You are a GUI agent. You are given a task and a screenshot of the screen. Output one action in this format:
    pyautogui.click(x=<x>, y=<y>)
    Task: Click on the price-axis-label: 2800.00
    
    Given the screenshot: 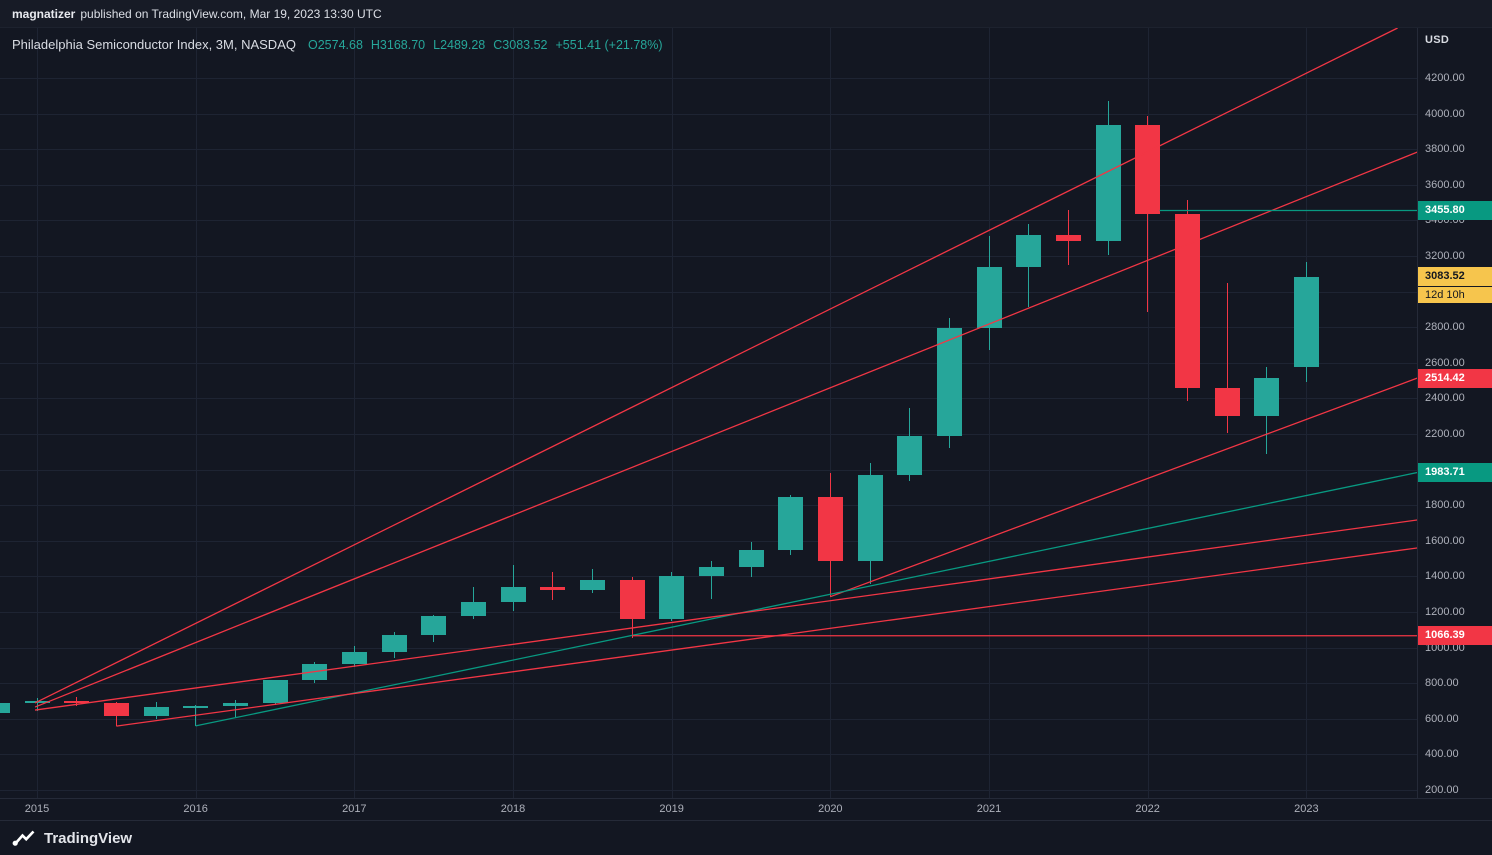 What is the action you would take?
    pyautogui.click(x=1445, y=327)
    